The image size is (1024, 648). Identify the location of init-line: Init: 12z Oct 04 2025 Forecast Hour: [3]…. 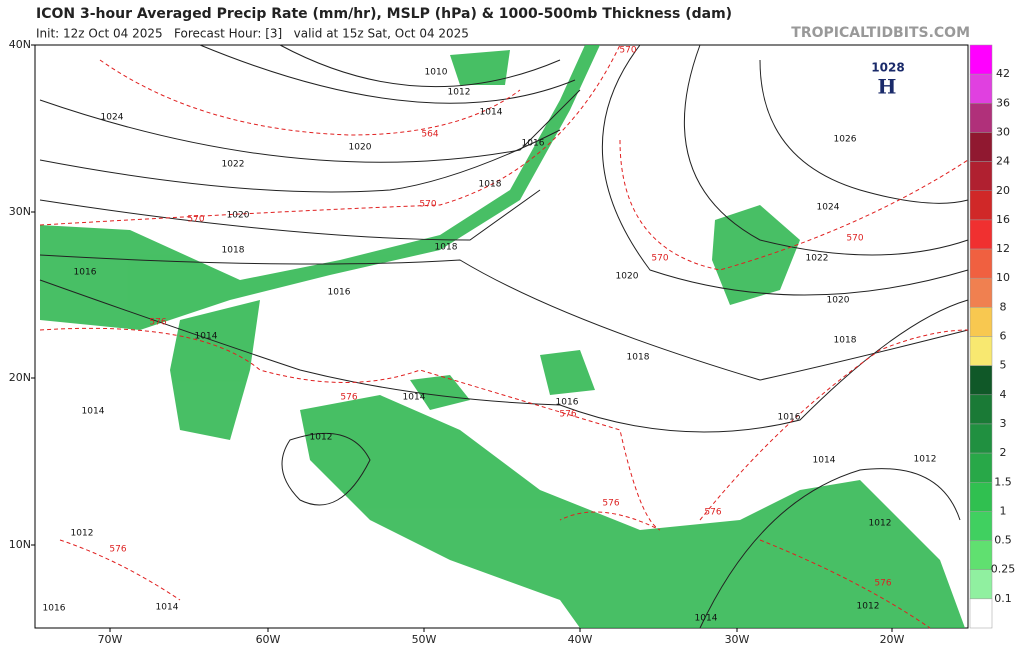
(252, 34).